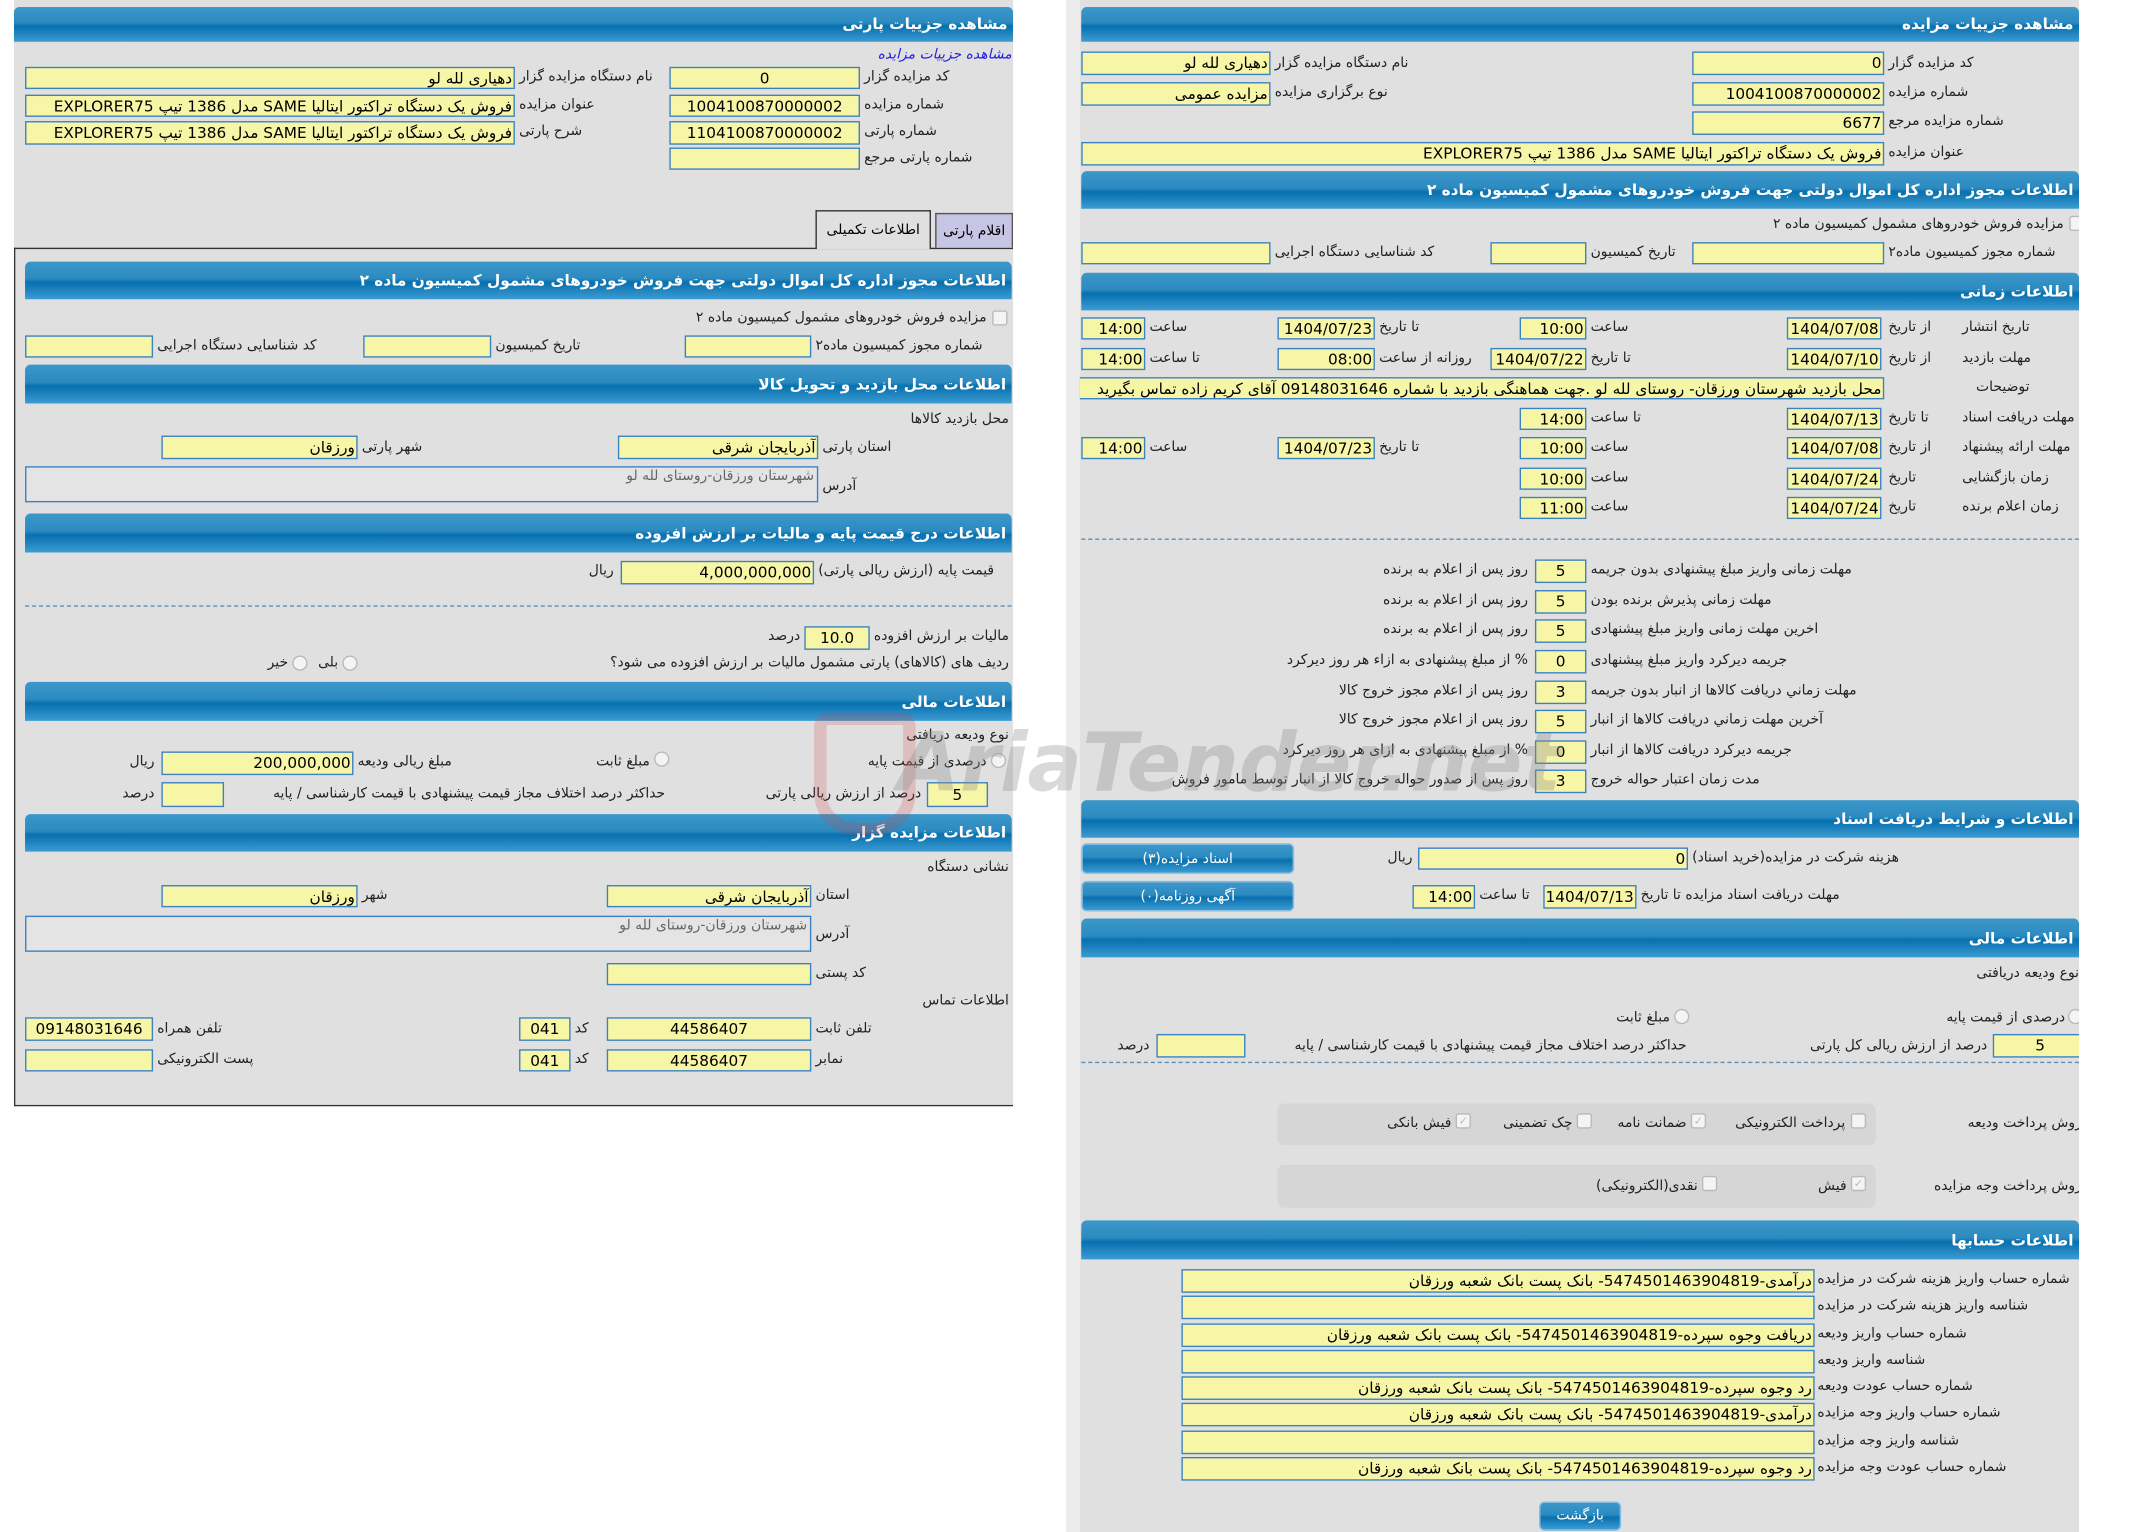 The height and width of the screenshot is (1532, 2150). What do you see at coordinates (1188, 858) in the screenshot?
I see `auction-documents-button: اسناد مزایده(۳)` at bounding box center [1188, 858].